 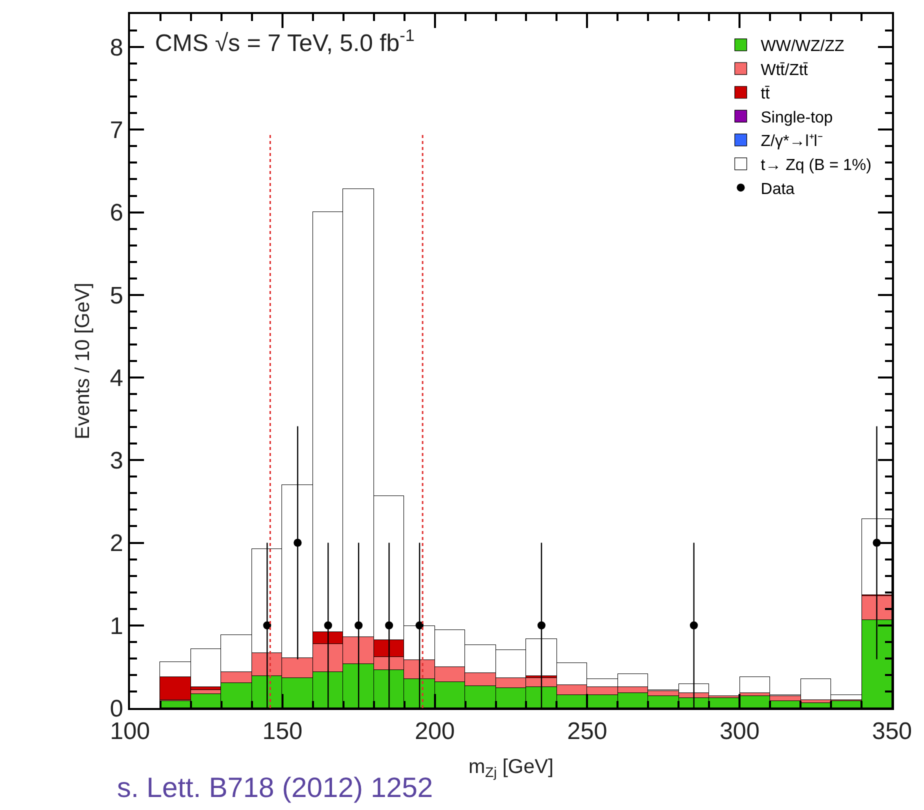 What do you see at coordinates (117, 626) in the screenshot?
I see `y-tick-label: 1` at bounding box center [117, 626].